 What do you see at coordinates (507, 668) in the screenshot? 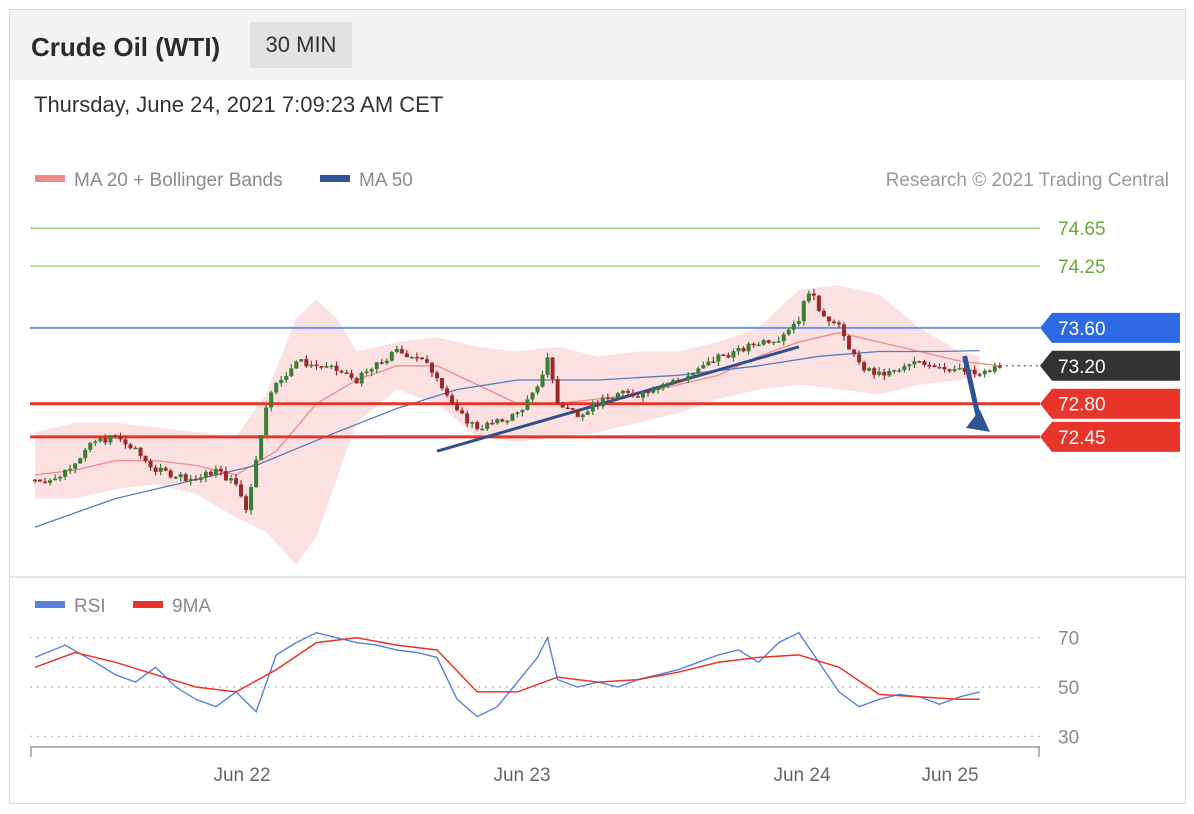
I see `rsi-ma9-line` at bounding box center [507, 668].